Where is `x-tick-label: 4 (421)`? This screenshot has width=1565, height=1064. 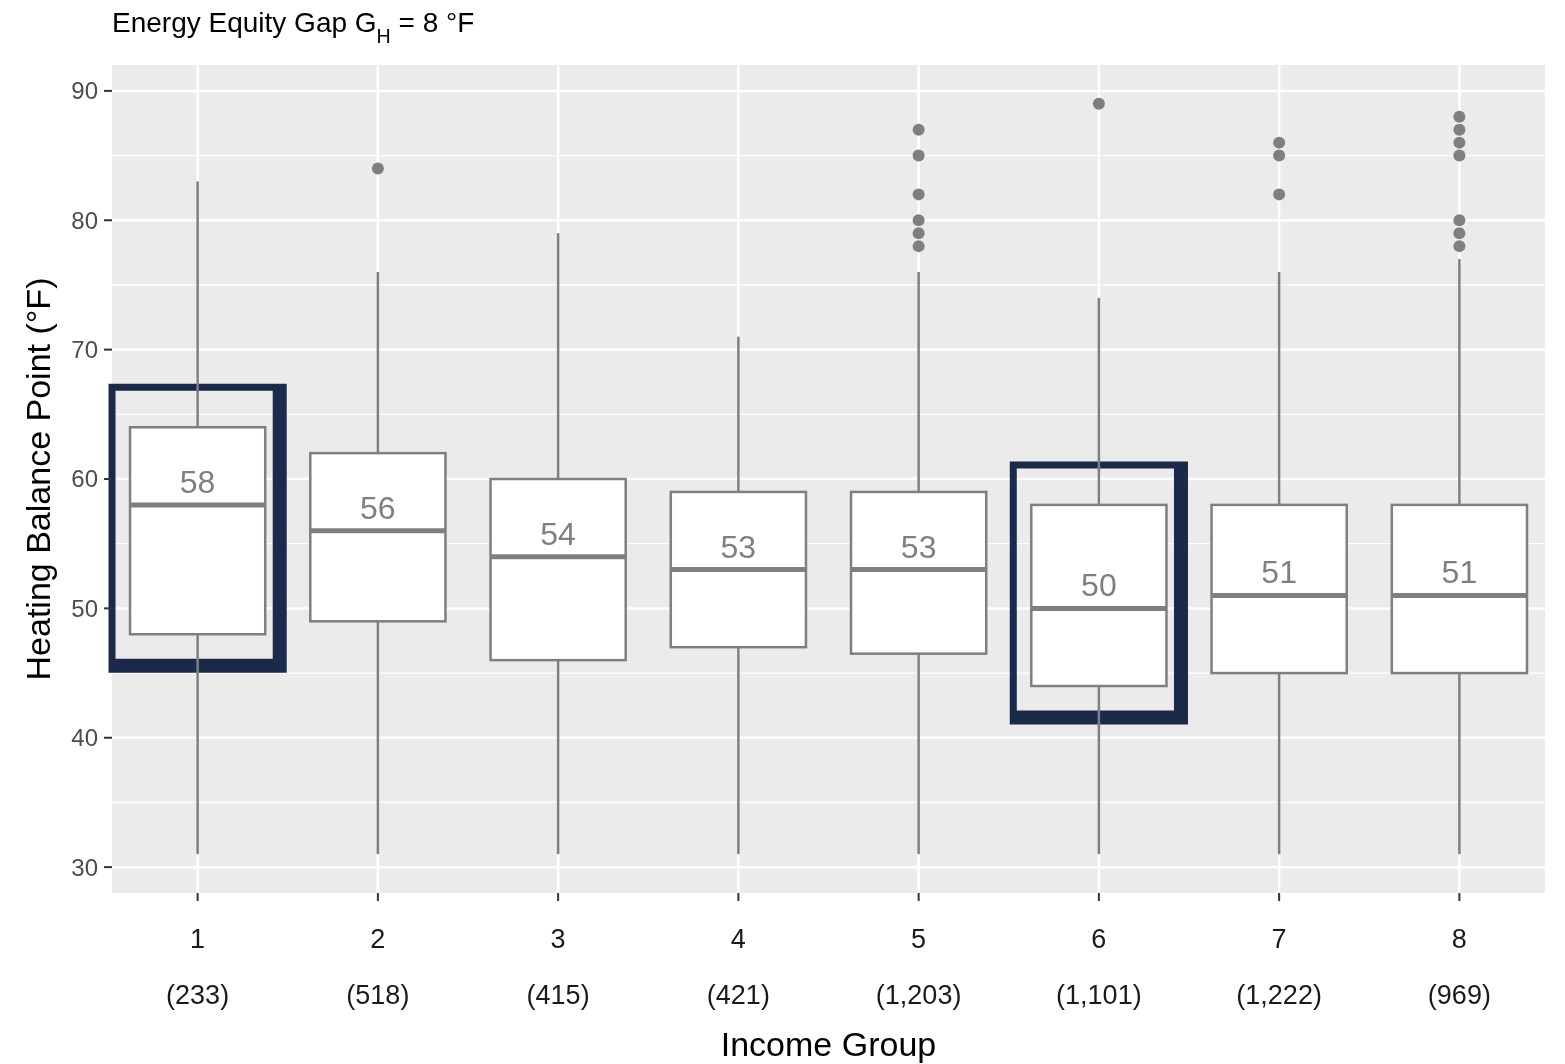 x-tick-label: 4 (421) is located at coordinates (738, 967).